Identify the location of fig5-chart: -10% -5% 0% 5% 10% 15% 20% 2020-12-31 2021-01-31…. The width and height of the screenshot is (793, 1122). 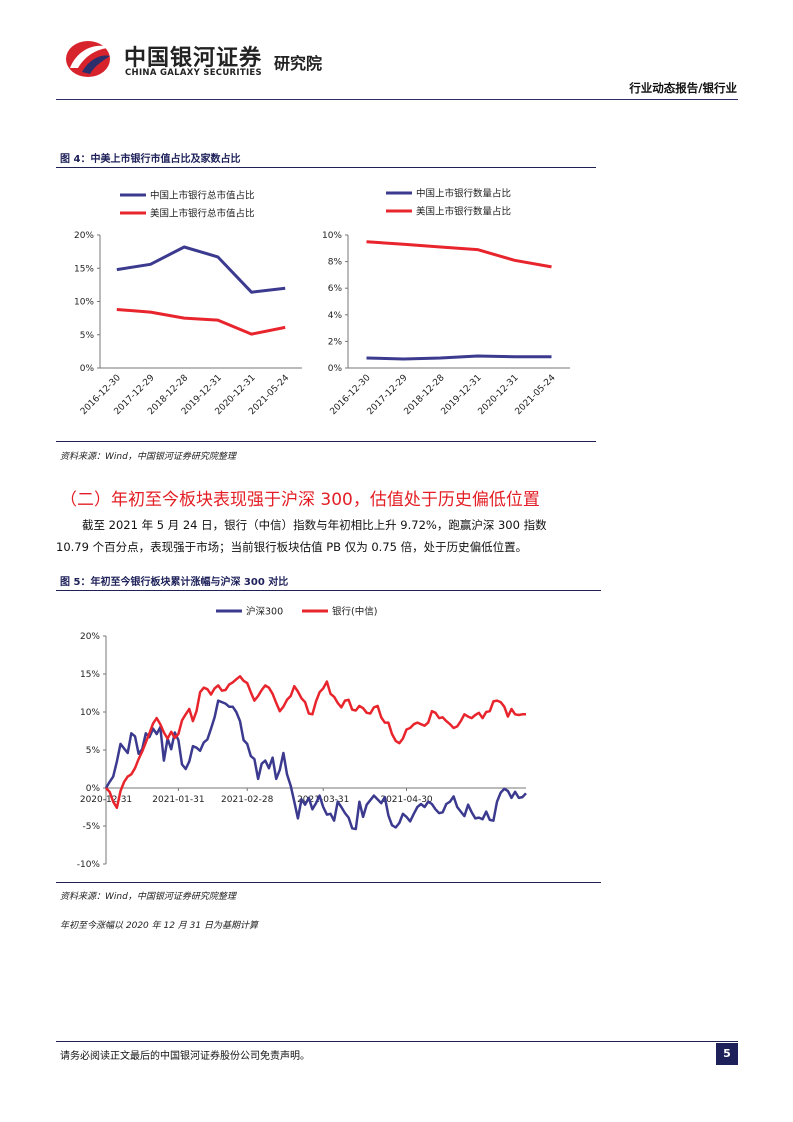
(302, 738).